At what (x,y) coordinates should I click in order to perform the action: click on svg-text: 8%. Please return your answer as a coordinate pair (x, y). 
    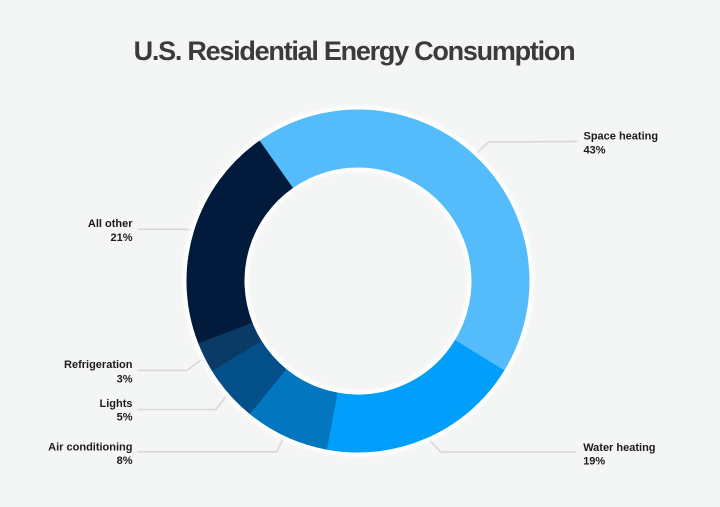
    Looking at the image, I should click on (125, 461).